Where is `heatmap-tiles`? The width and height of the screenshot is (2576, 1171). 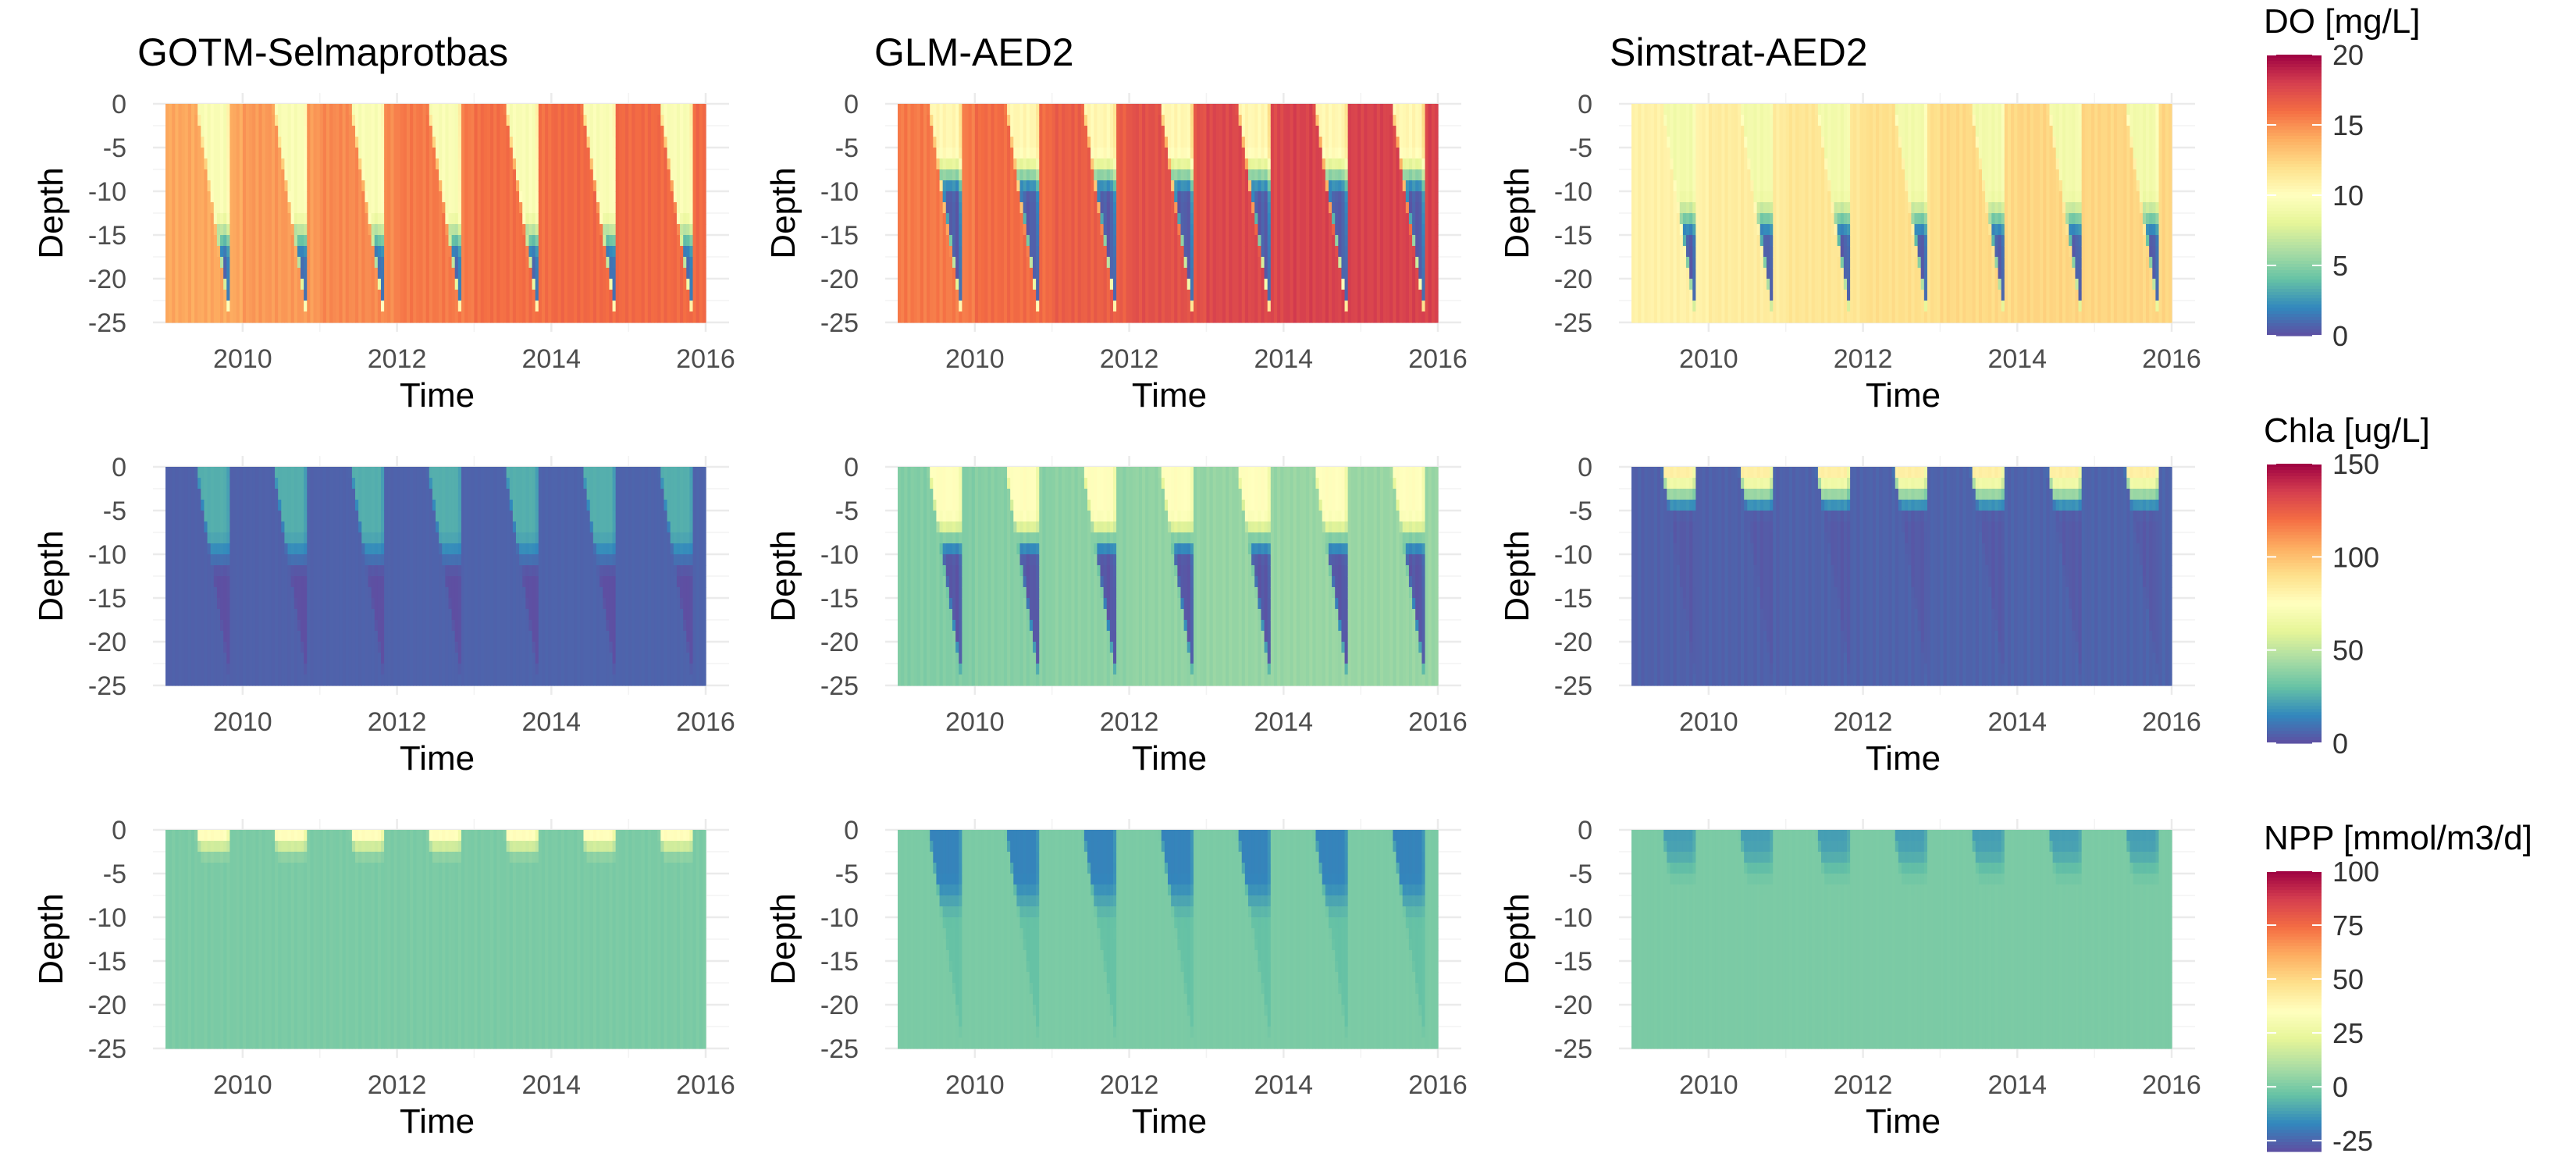
heatmap-tiles is located at coordinates (1168, 214).